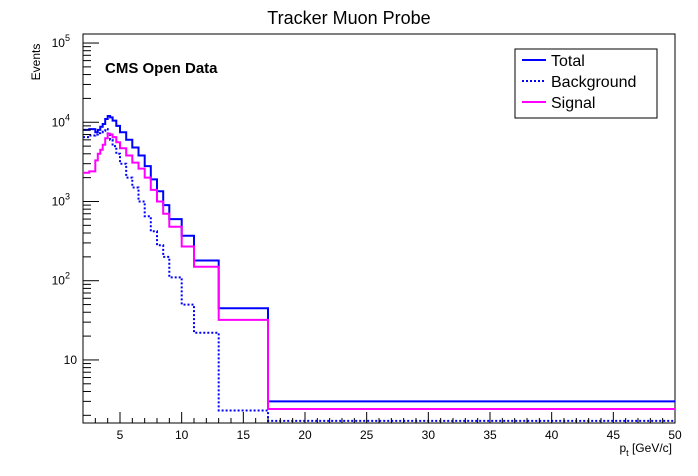  What do you see at coordinates (61, 120) in the screenshot?
I see `y-tick-label: 10⁴` at bounding box center [61, 120].